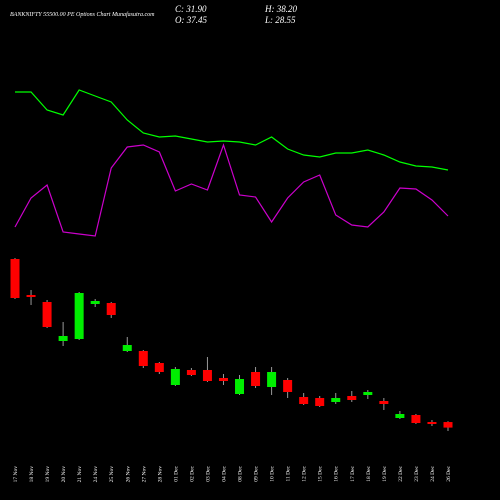  Describe the element at coordinates (224, 473) in the screenshot. I see `x-tick-label: 04 Dec` at that location.